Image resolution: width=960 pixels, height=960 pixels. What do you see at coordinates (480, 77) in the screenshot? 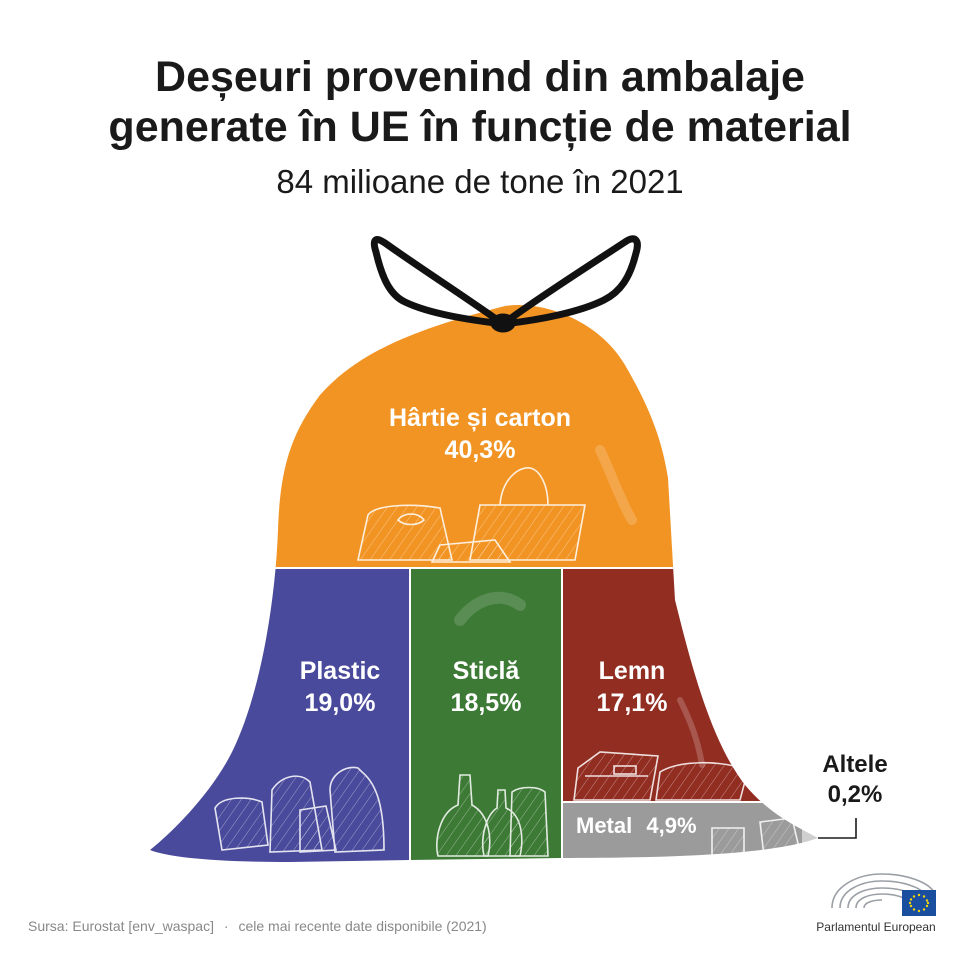
I see `chart-title-line-1: Deșeuri provenind din ambalaje` at bounding box center [480, 77].